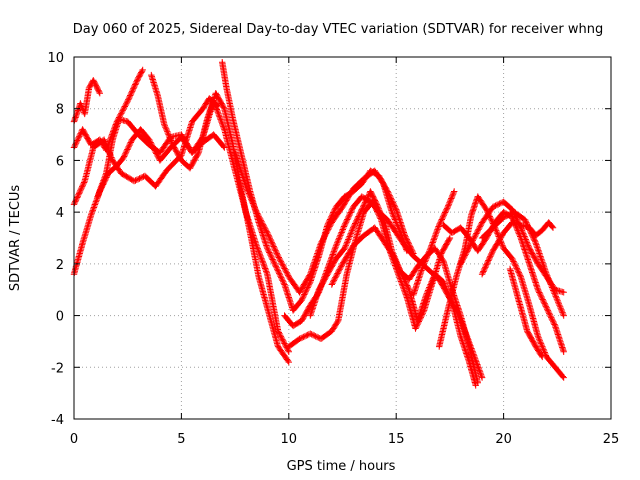 Image resolution: width=640 pixels, height=480 pixels. Describe the element at coordinates (611, 439) in the screenshot. I see `x-tick-label: 25` at that location.